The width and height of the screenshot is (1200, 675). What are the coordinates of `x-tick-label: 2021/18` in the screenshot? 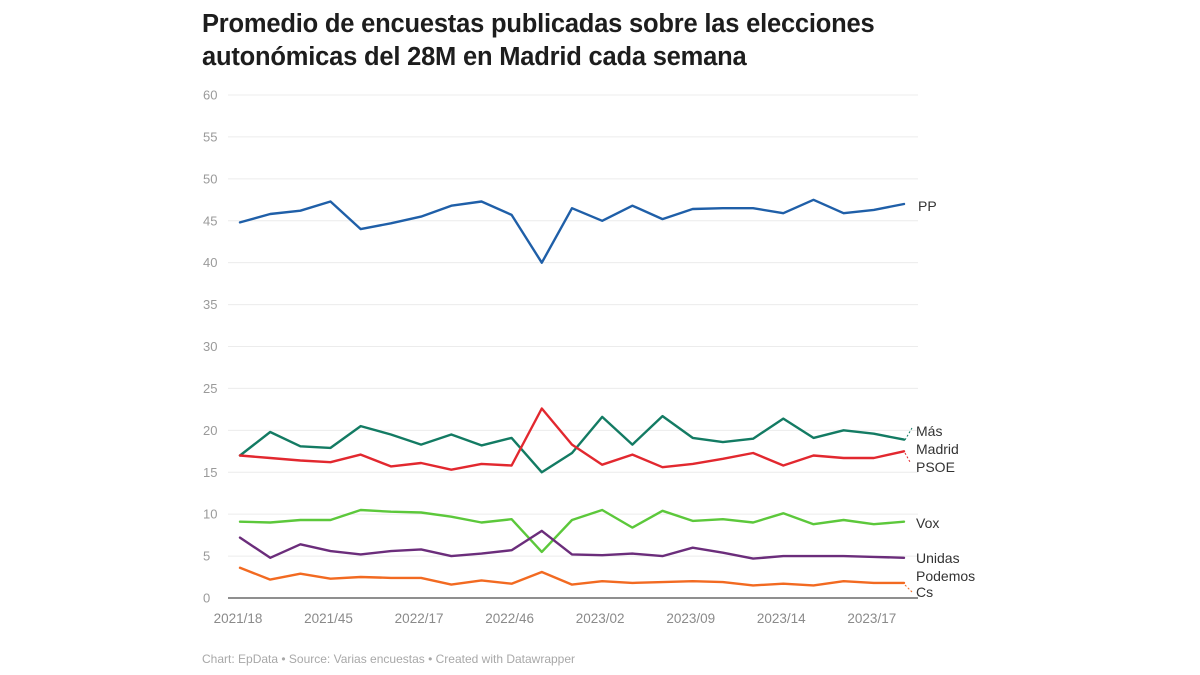 It's located at (238, 618).